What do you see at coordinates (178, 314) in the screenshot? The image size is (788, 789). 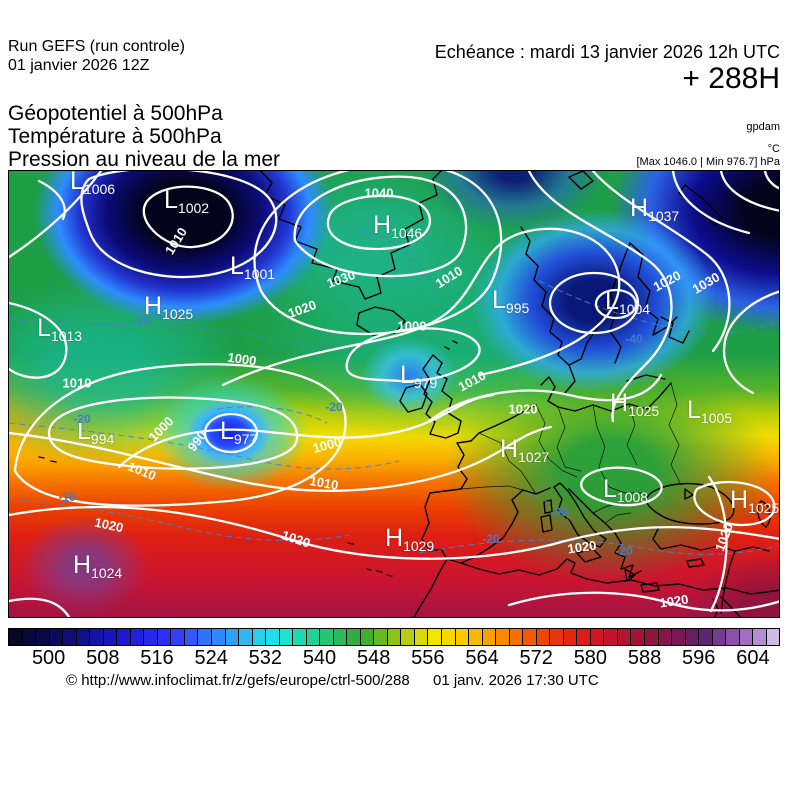 I see `pressure-center-value: 1025` at bounding box center [178, 314].